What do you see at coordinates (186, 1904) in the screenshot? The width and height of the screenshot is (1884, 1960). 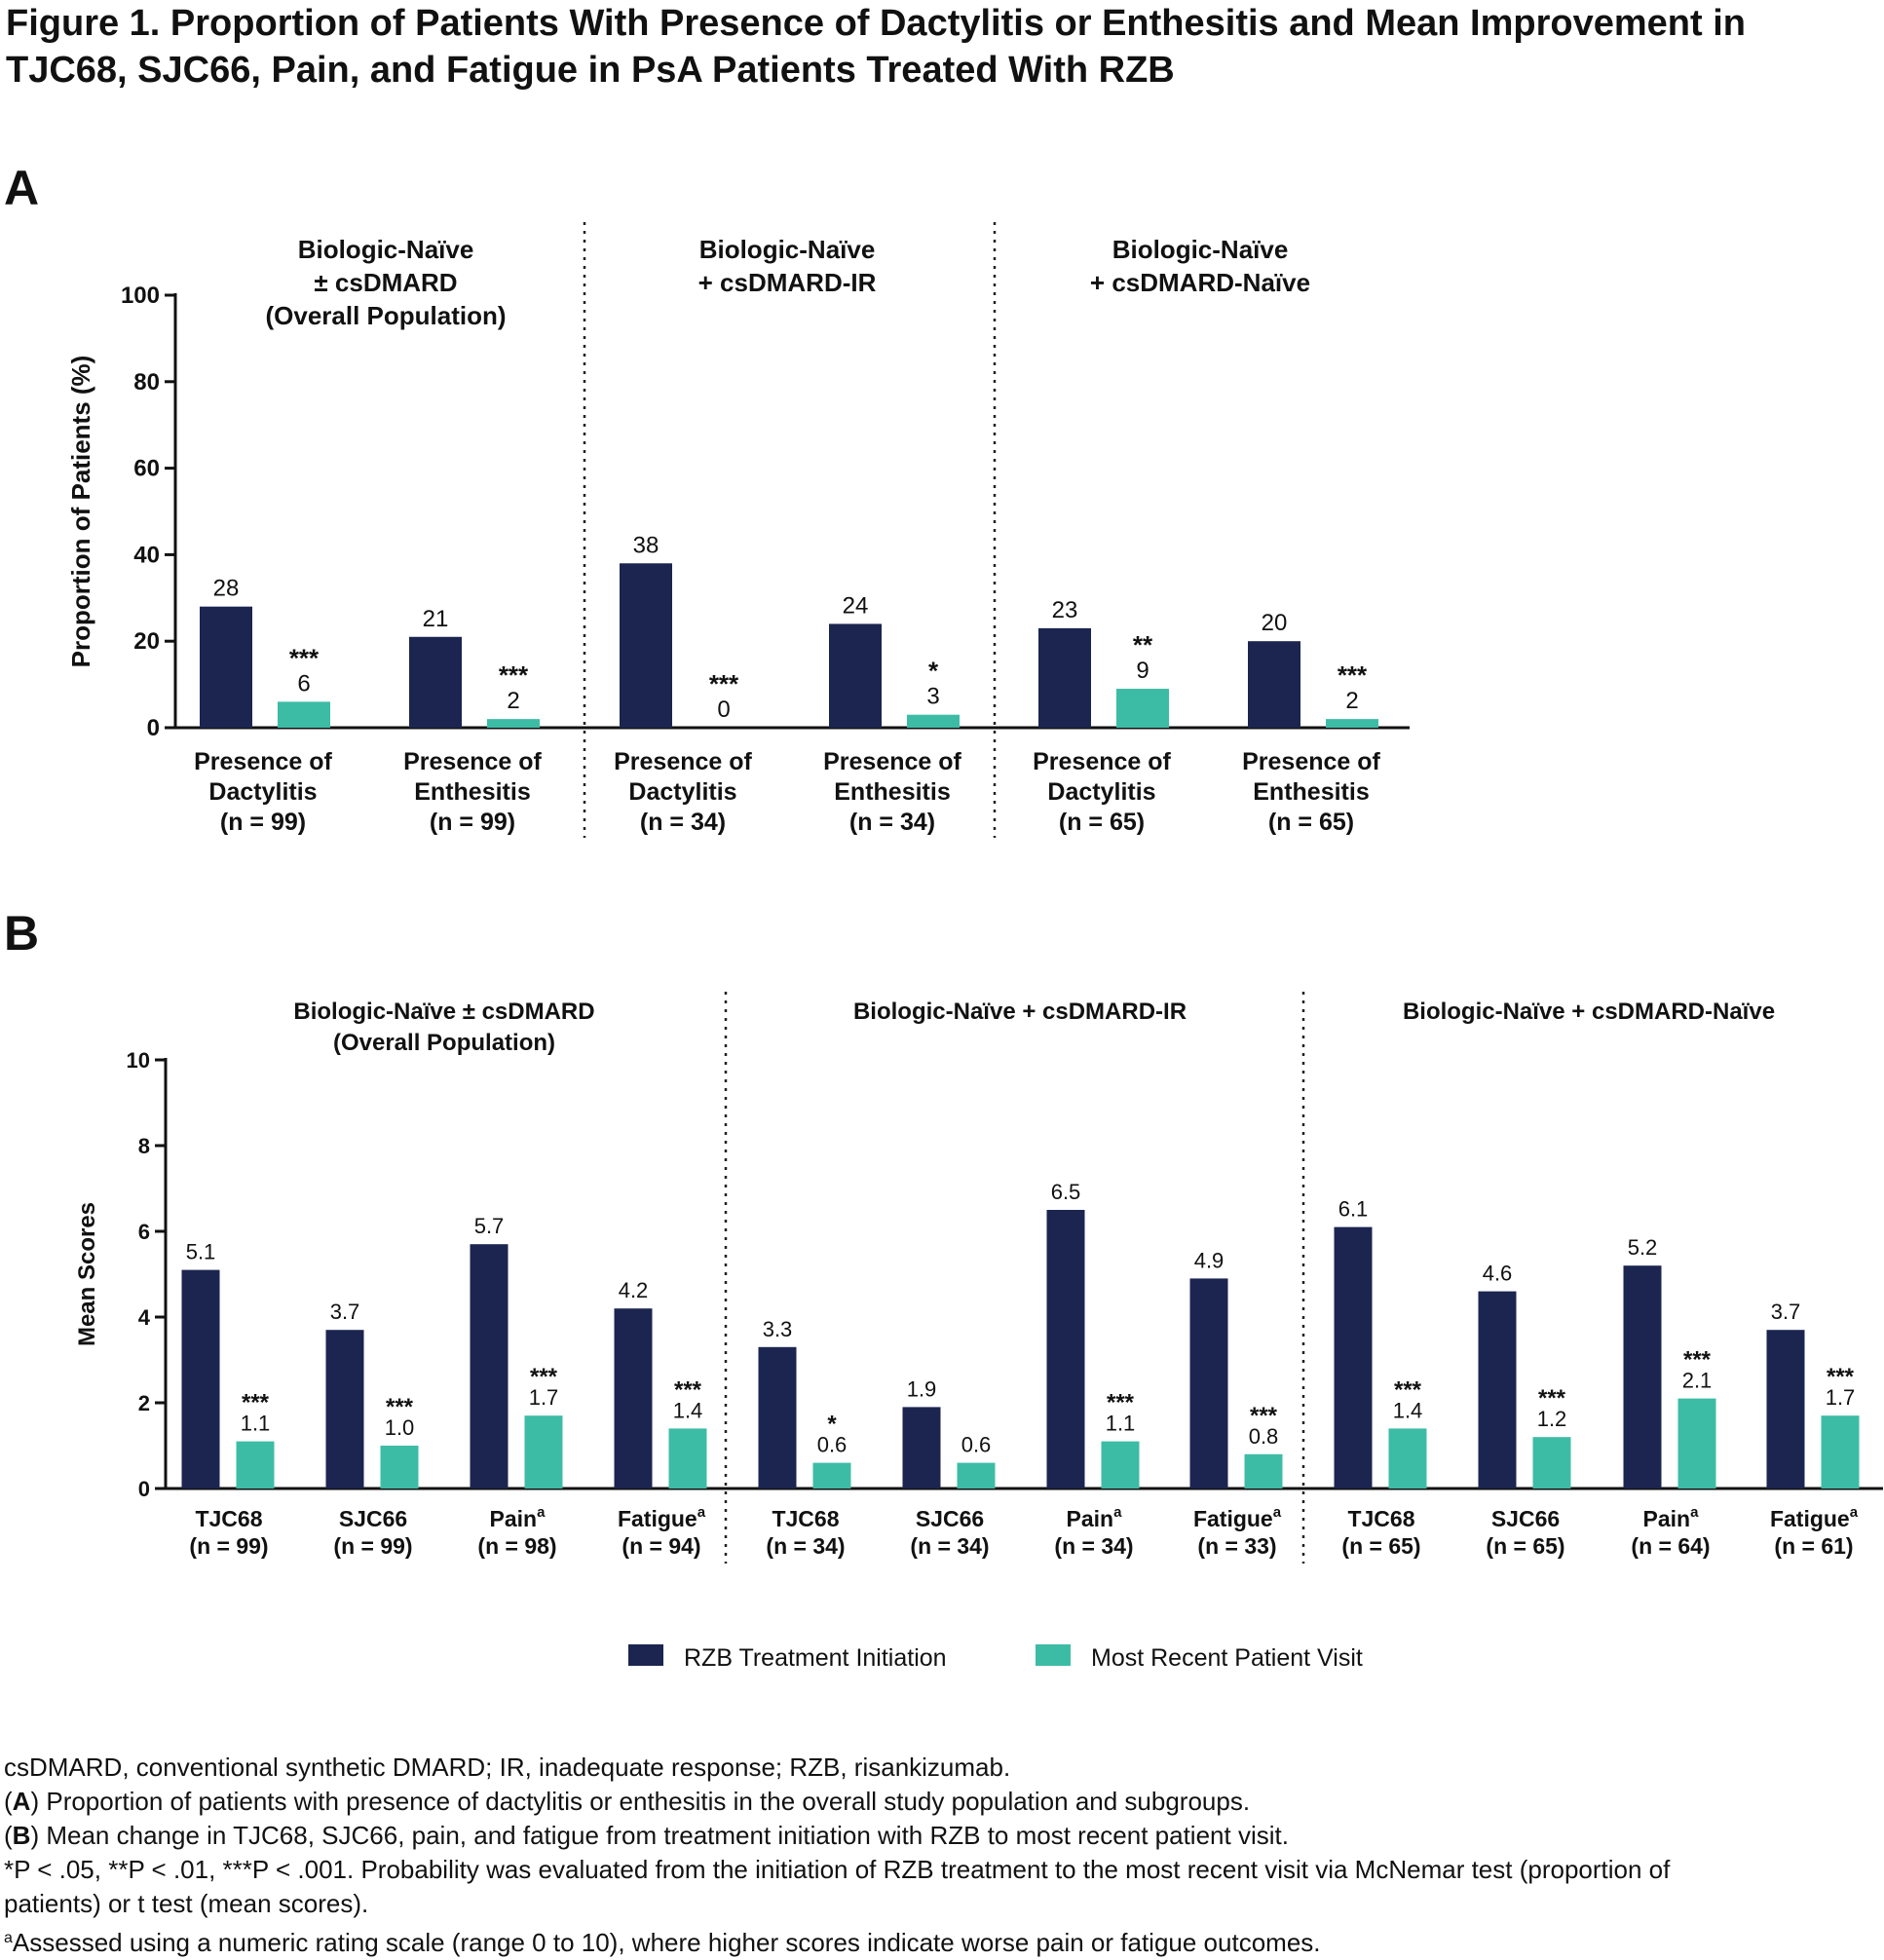 I see `footnote-pvalues-line-2: patients) or t test (mean scores).` at bounding box center [186, 1904].